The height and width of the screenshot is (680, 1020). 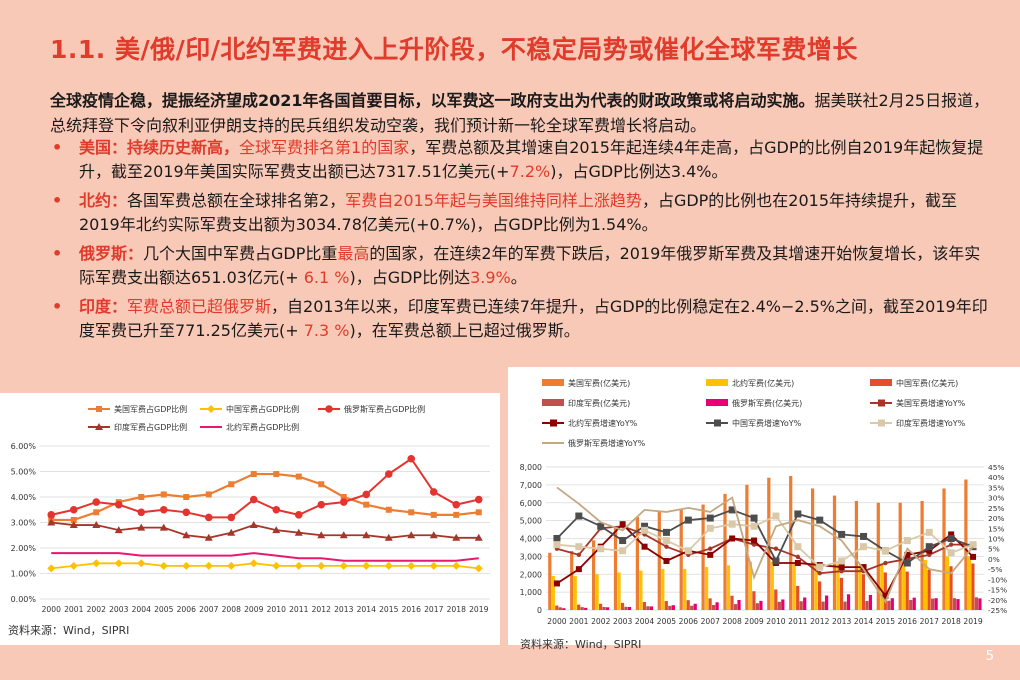 What do you see at coordinates (531, 539) in the screenshot?
I see `y-left-tick-label: 4,000` at bounding box center [531, 539].